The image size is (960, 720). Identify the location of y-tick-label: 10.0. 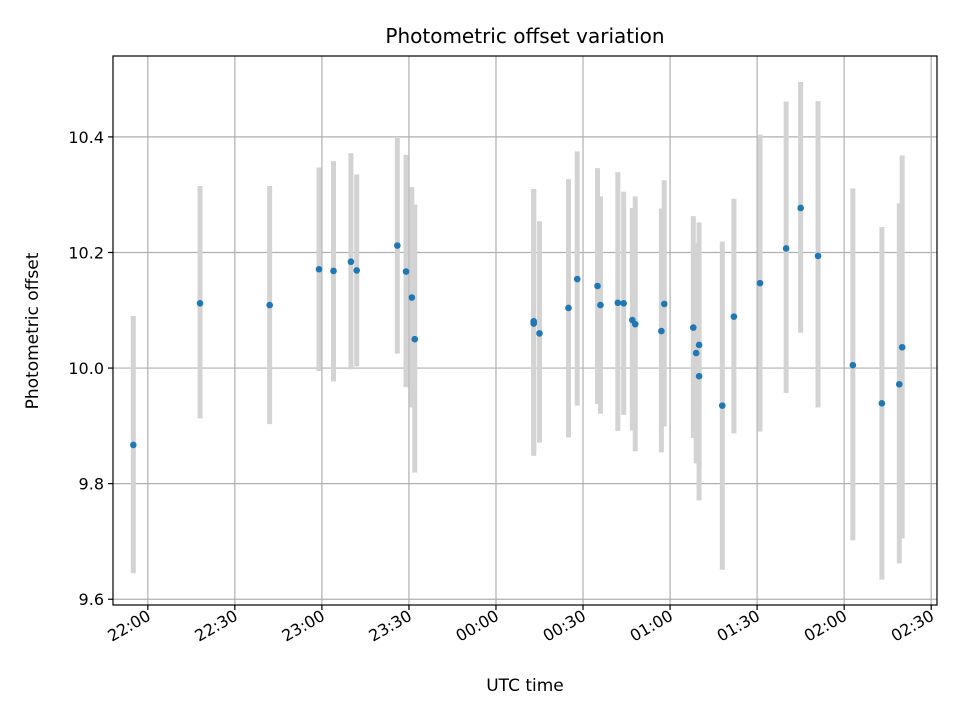
(86, 368).